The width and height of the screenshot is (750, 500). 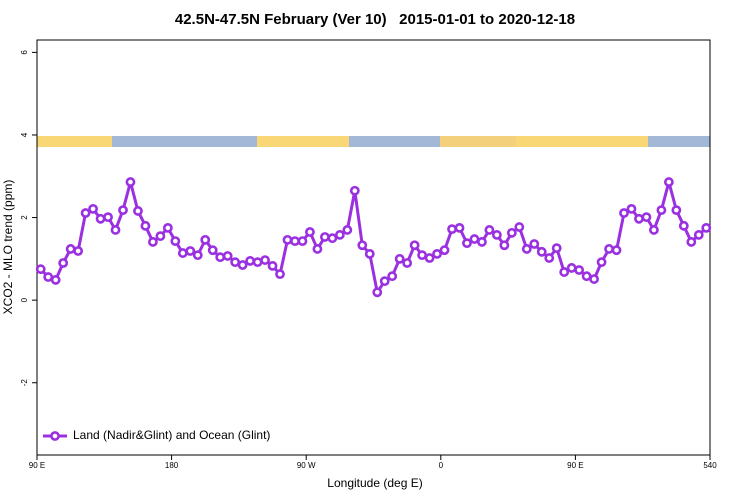 I want to click on y-tick-label: 0, so click(x=24, y=299).